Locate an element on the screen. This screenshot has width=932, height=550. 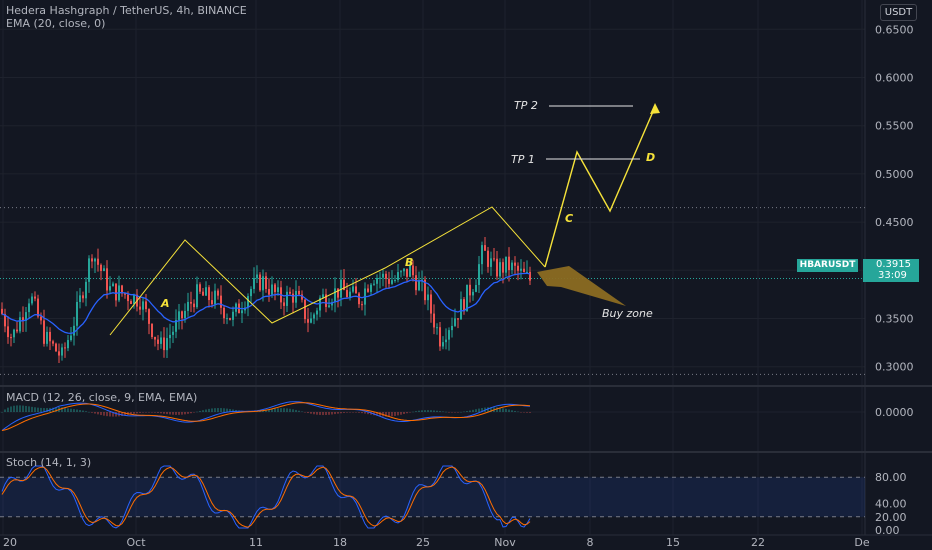
tp2-label: TP 2 is located at coordinates (526, 105).